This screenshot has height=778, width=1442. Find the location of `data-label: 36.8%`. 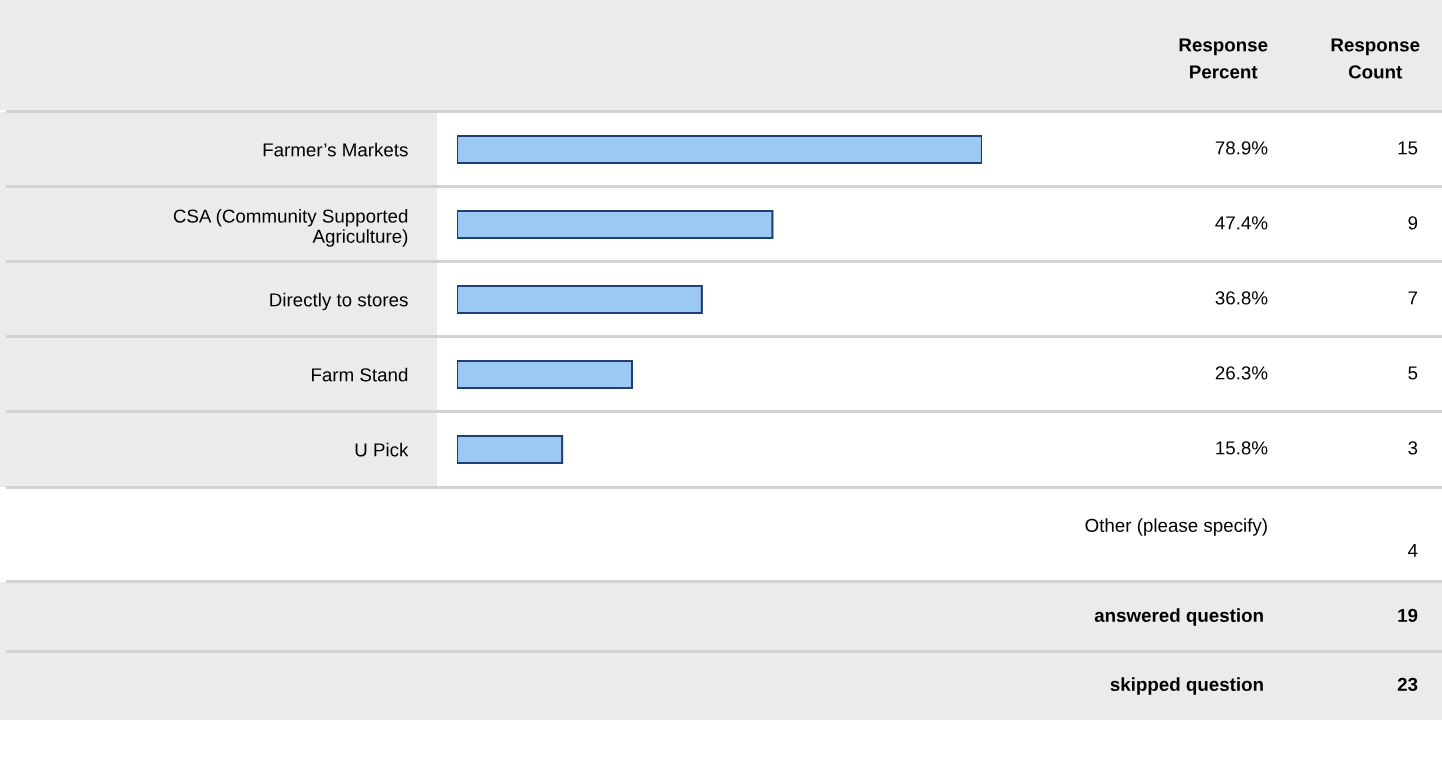

data-label: 36.8% is located at coordinates (1241, 298).